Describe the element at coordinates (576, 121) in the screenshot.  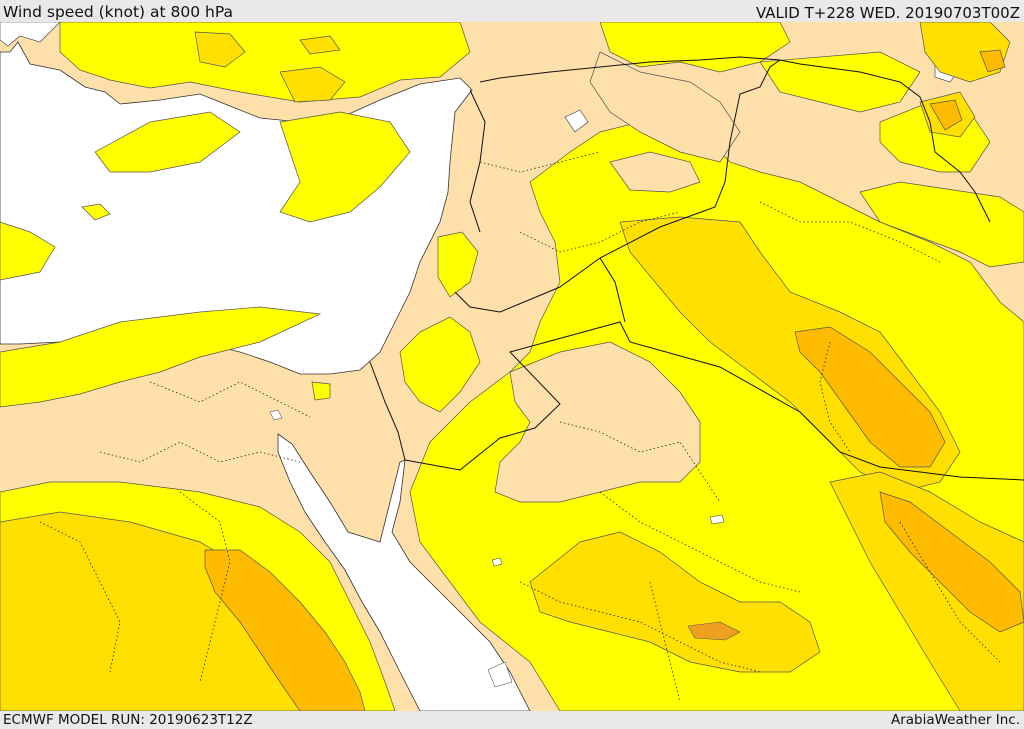
I see `lake-north` at that location.